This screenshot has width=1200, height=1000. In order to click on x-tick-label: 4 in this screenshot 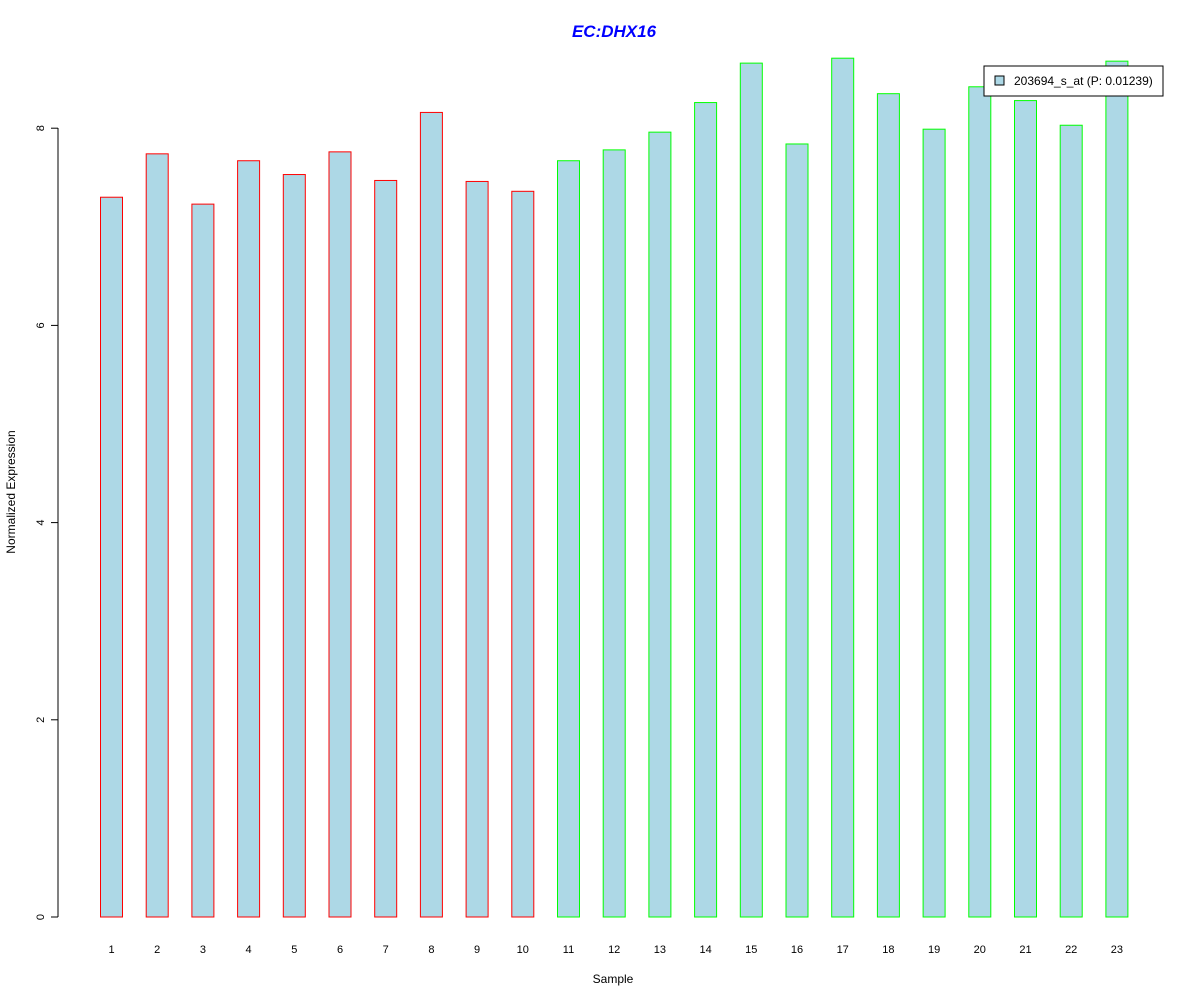, I will do `click(249, 950)`.